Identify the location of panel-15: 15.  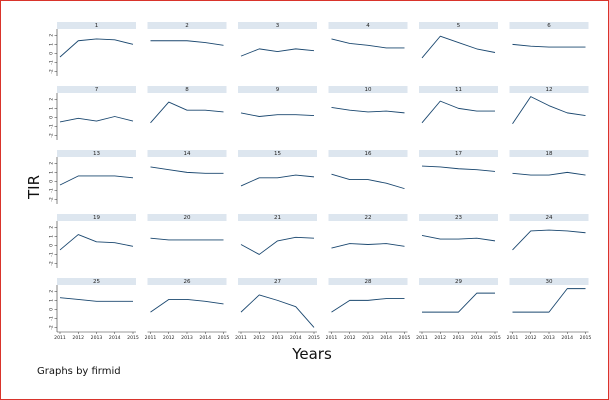
(277, 168).